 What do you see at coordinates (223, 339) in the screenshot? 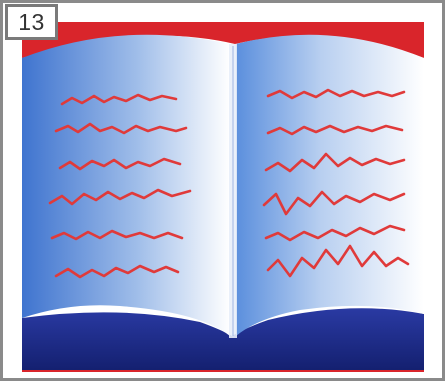
I see `book-cover` at bounding box center [223, 339].